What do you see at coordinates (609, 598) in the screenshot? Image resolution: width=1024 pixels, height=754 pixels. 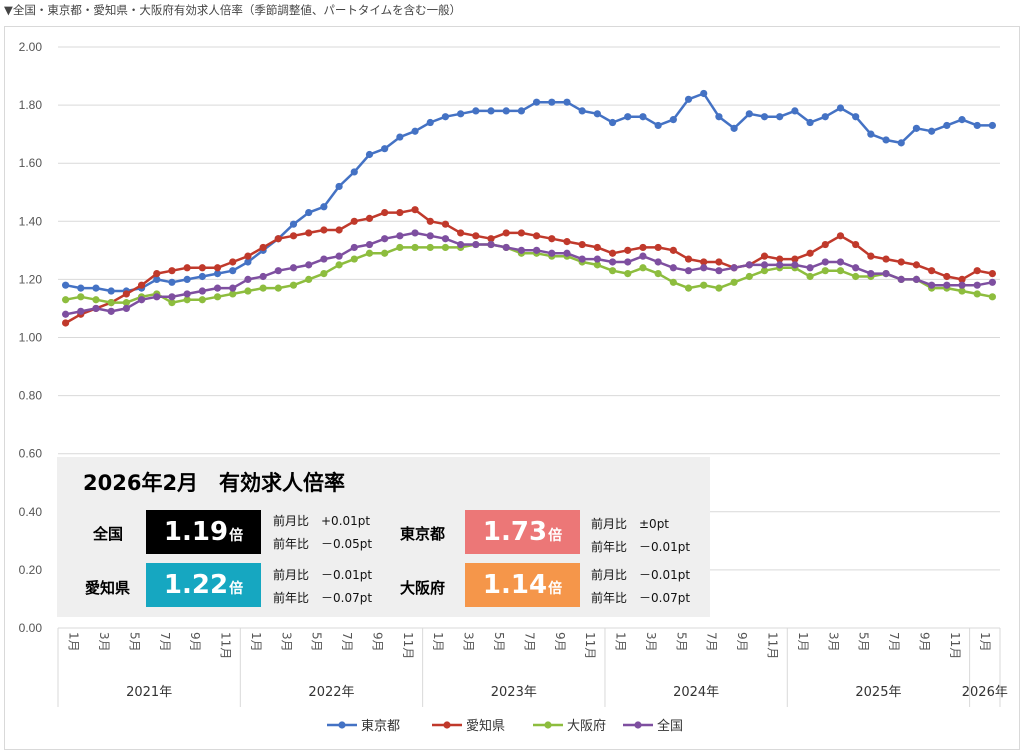 I see `yoy-label-osaka: 前年比` at bounding box center [609, 598].